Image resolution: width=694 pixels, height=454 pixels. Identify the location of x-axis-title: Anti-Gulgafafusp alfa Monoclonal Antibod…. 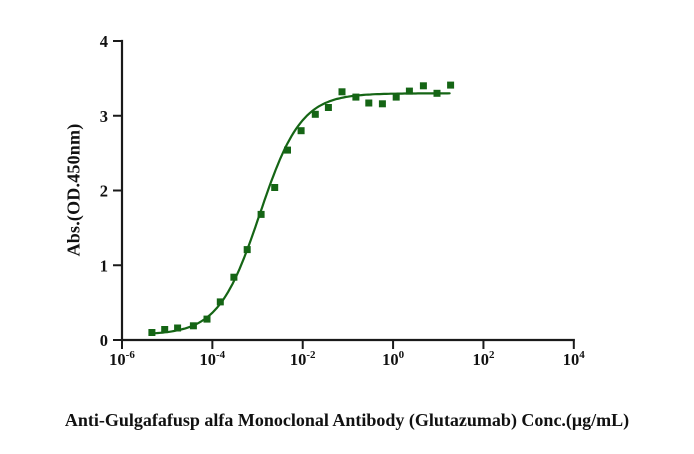
(347, 420).